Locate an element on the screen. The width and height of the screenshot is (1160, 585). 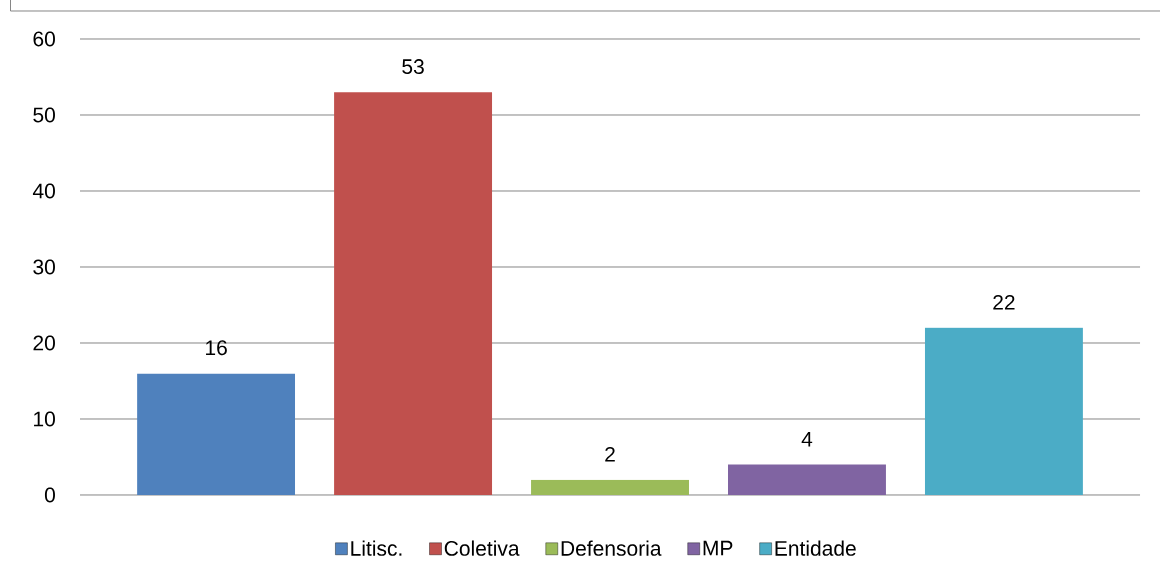
data-label: 16 is located at coordinates (216, 348).